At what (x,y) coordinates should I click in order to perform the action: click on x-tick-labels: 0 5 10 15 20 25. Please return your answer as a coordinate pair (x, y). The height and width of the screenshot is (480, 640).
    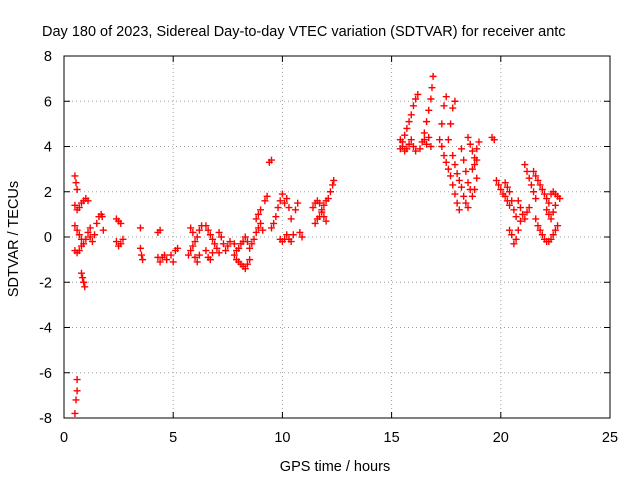
    Looking at the image, I should click on (339, 438).